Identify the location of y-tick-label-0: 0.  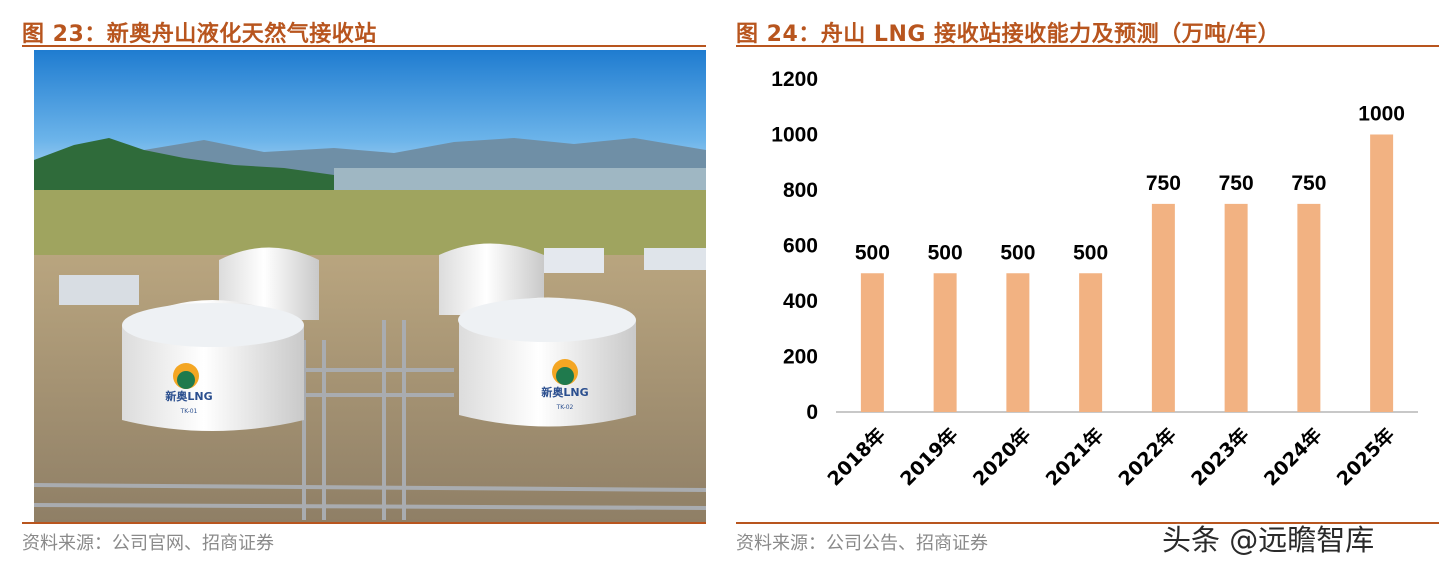
(812, 412).